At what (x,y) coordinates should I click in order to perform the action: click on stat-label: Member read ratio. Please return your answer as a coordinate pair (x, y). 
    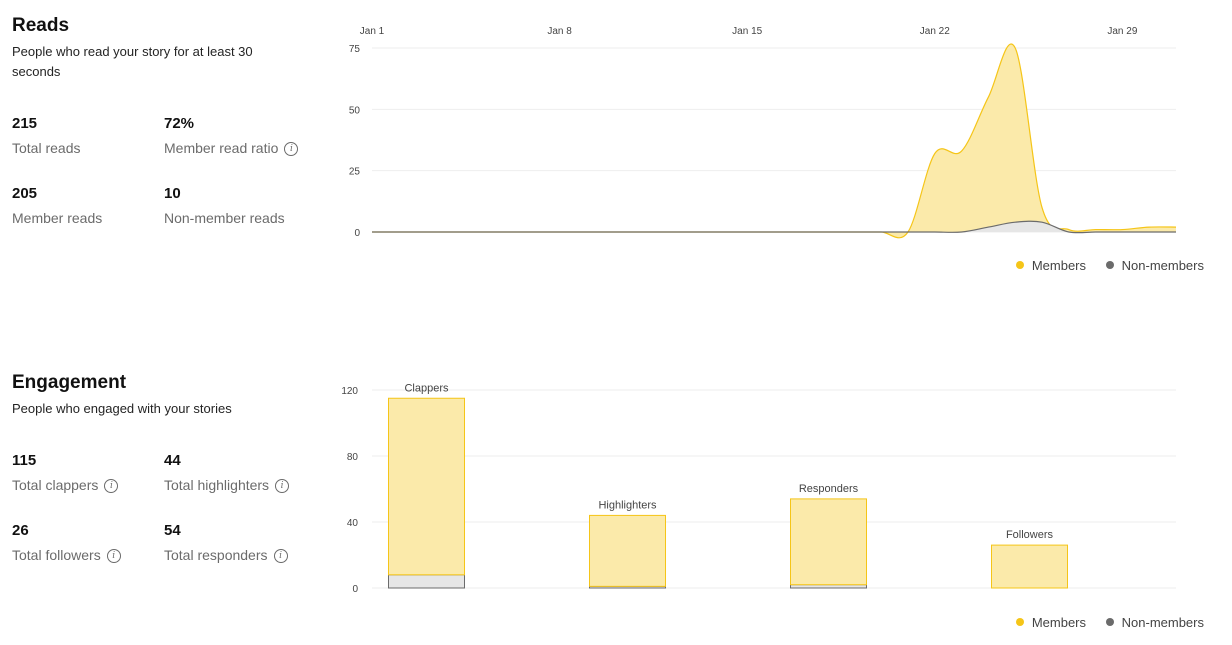
    Looking at the image, I should click on (221, 148).